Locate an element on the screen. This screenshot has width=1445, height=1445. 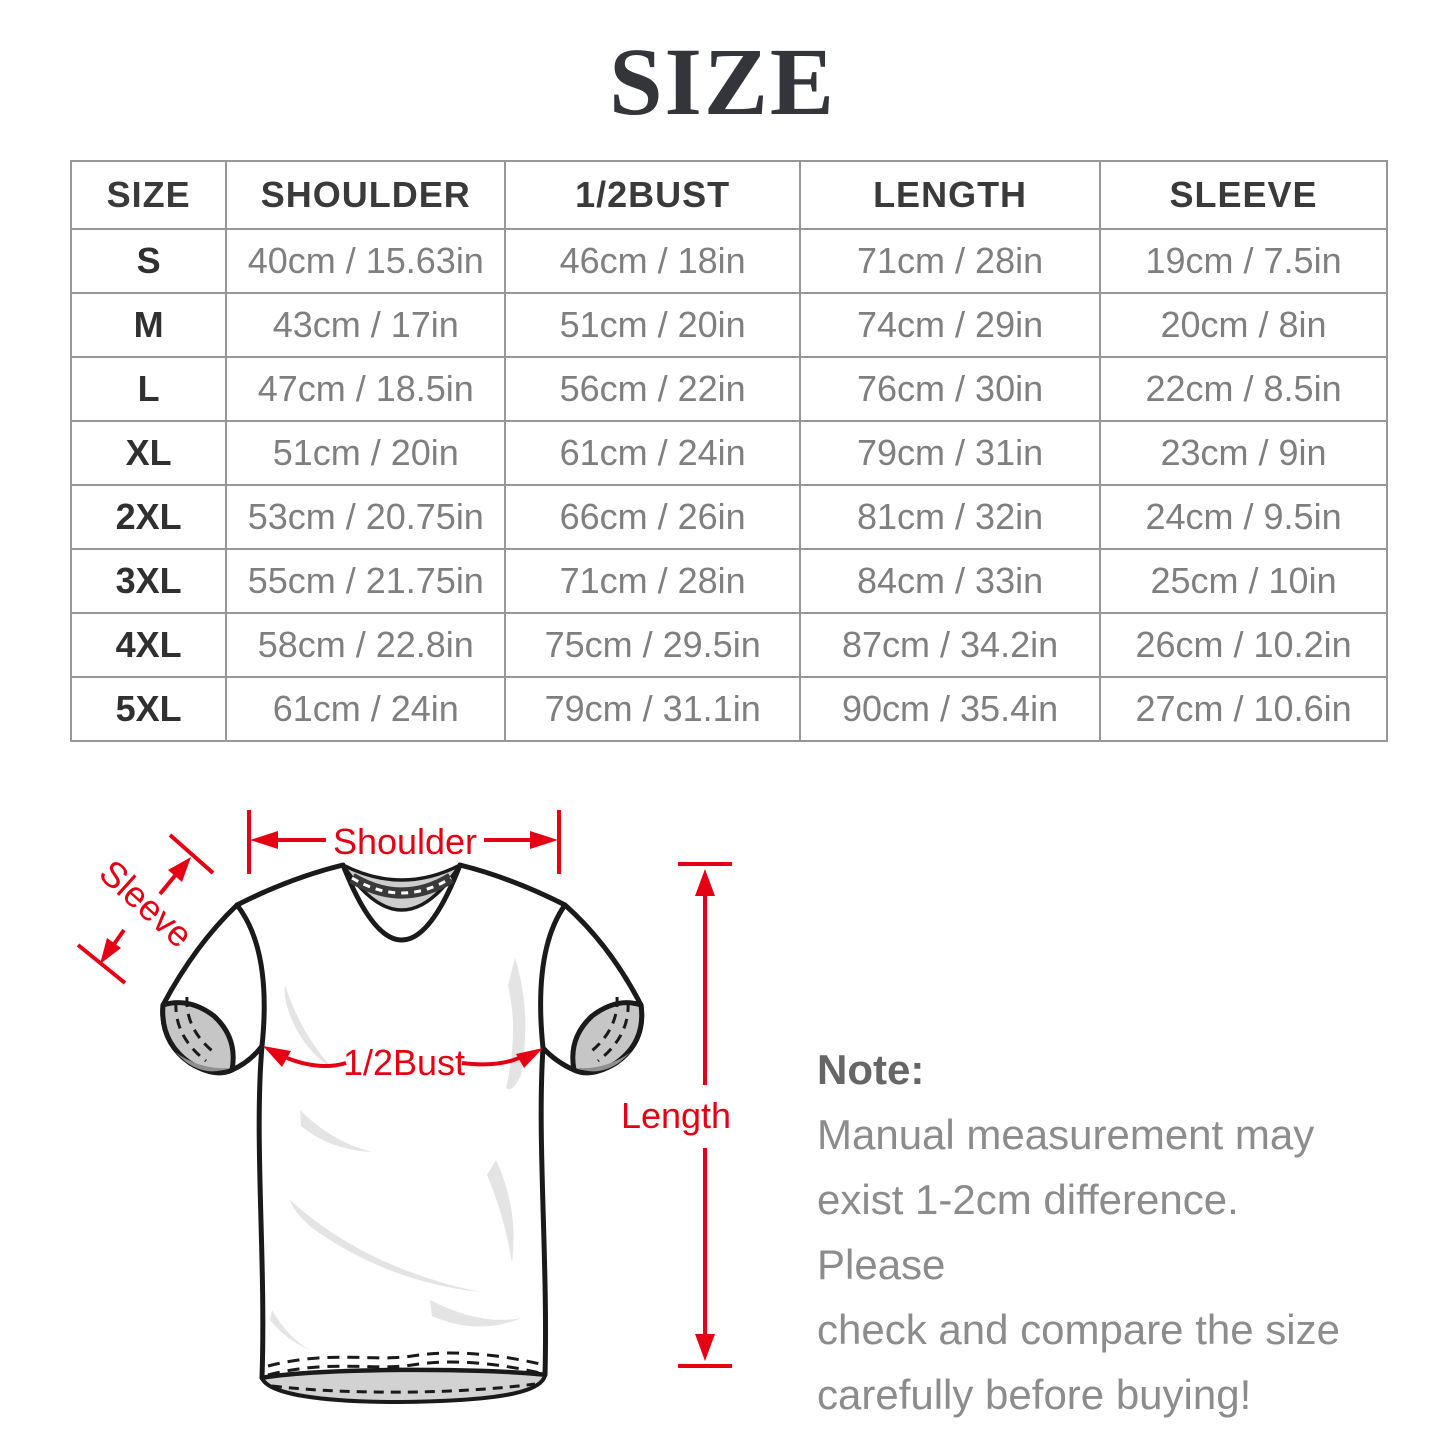
collar-stitch-dashes is located at coordinates (401, 885).